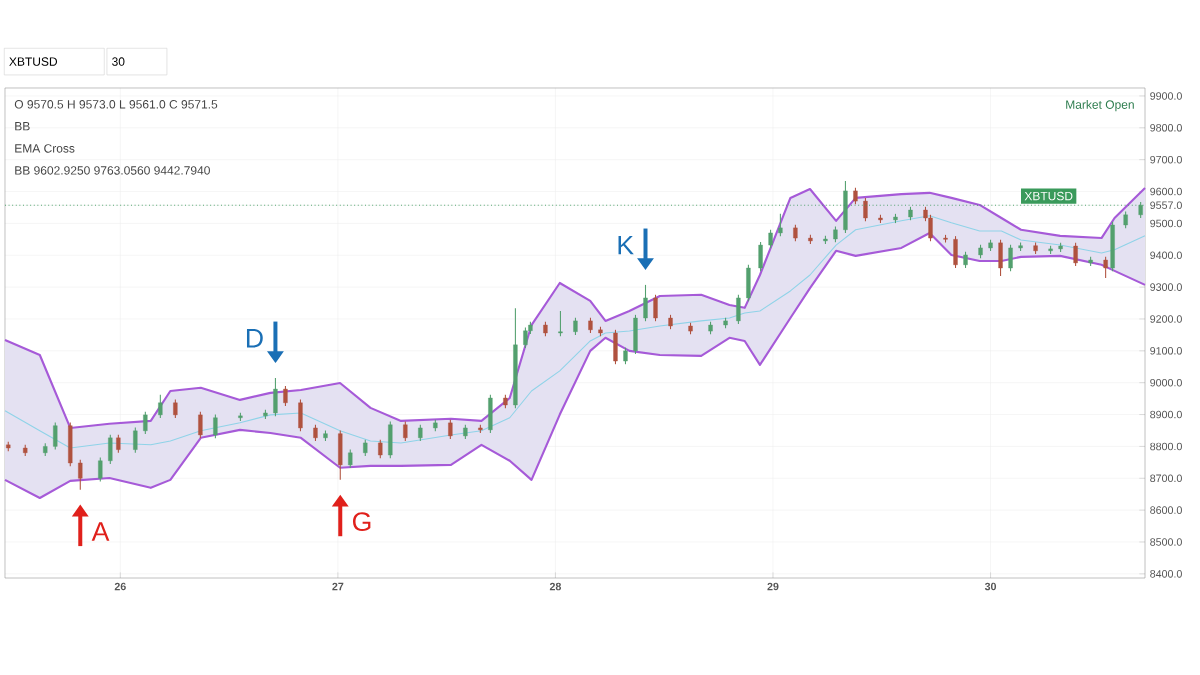 The height and width of the screenshot is (675, 1200). What do you see at coordinates (1048, 196) in the screenshot?
I see `ref-line-label: XBTUSD` at bounding box center [1048, 196].